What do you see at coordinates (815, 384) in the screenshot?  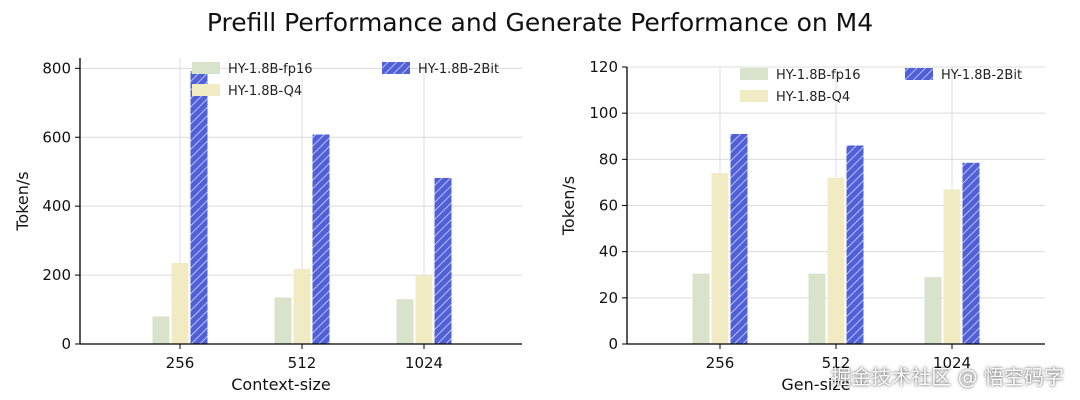 I see `x-axis-label: Gen-size` at bounding box center [815, 384].